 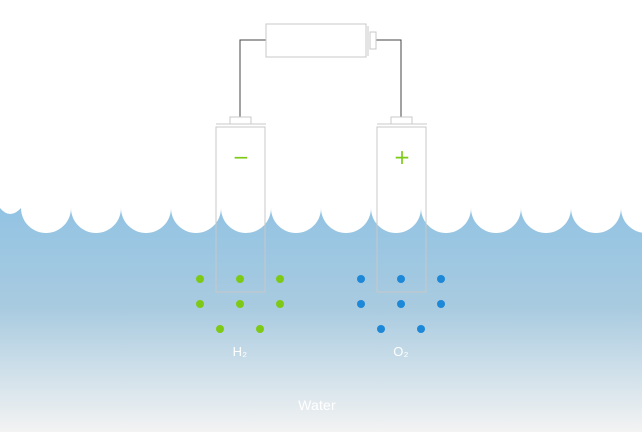 What do you see at coordinates (321, 40) in the screenshot?
I see `battery-icon` at bounding box center [321, 40].